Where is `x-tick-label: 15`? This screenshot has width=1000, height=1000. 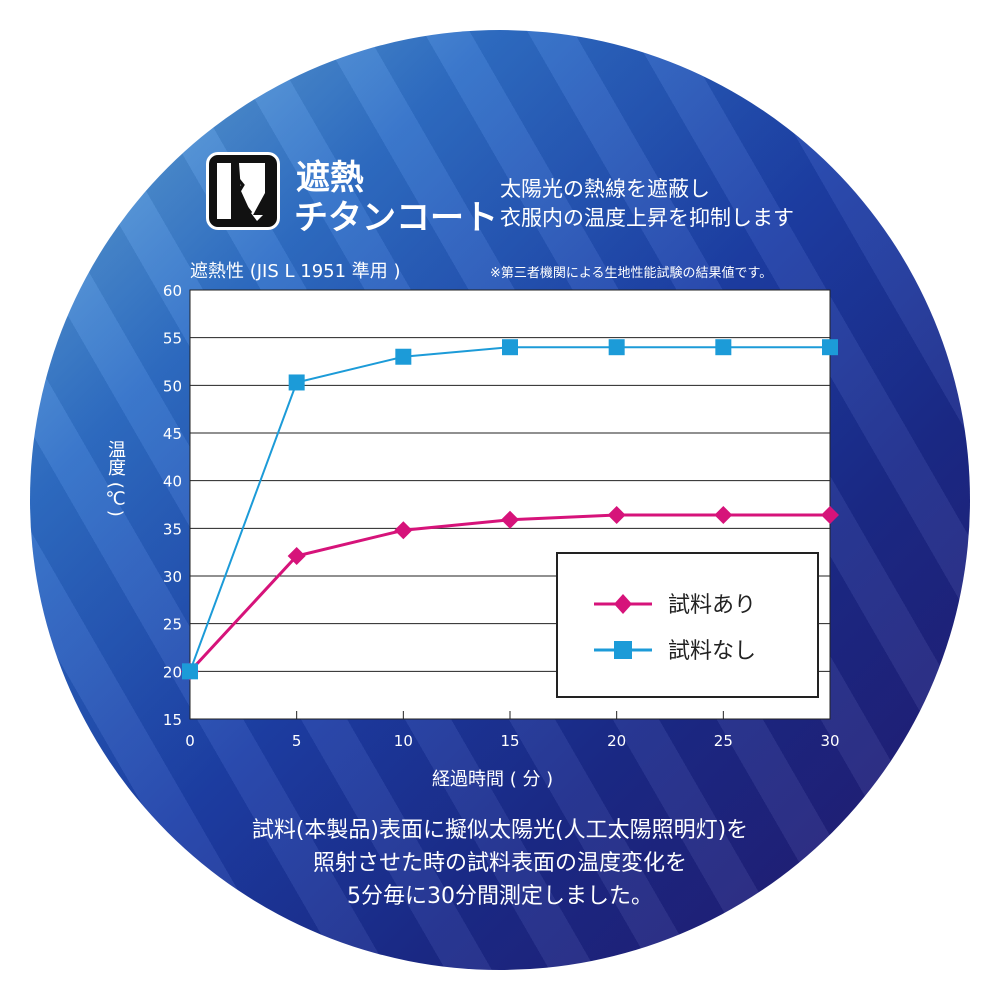
x-tick-label: 15 is located at coordinates (509, 741).